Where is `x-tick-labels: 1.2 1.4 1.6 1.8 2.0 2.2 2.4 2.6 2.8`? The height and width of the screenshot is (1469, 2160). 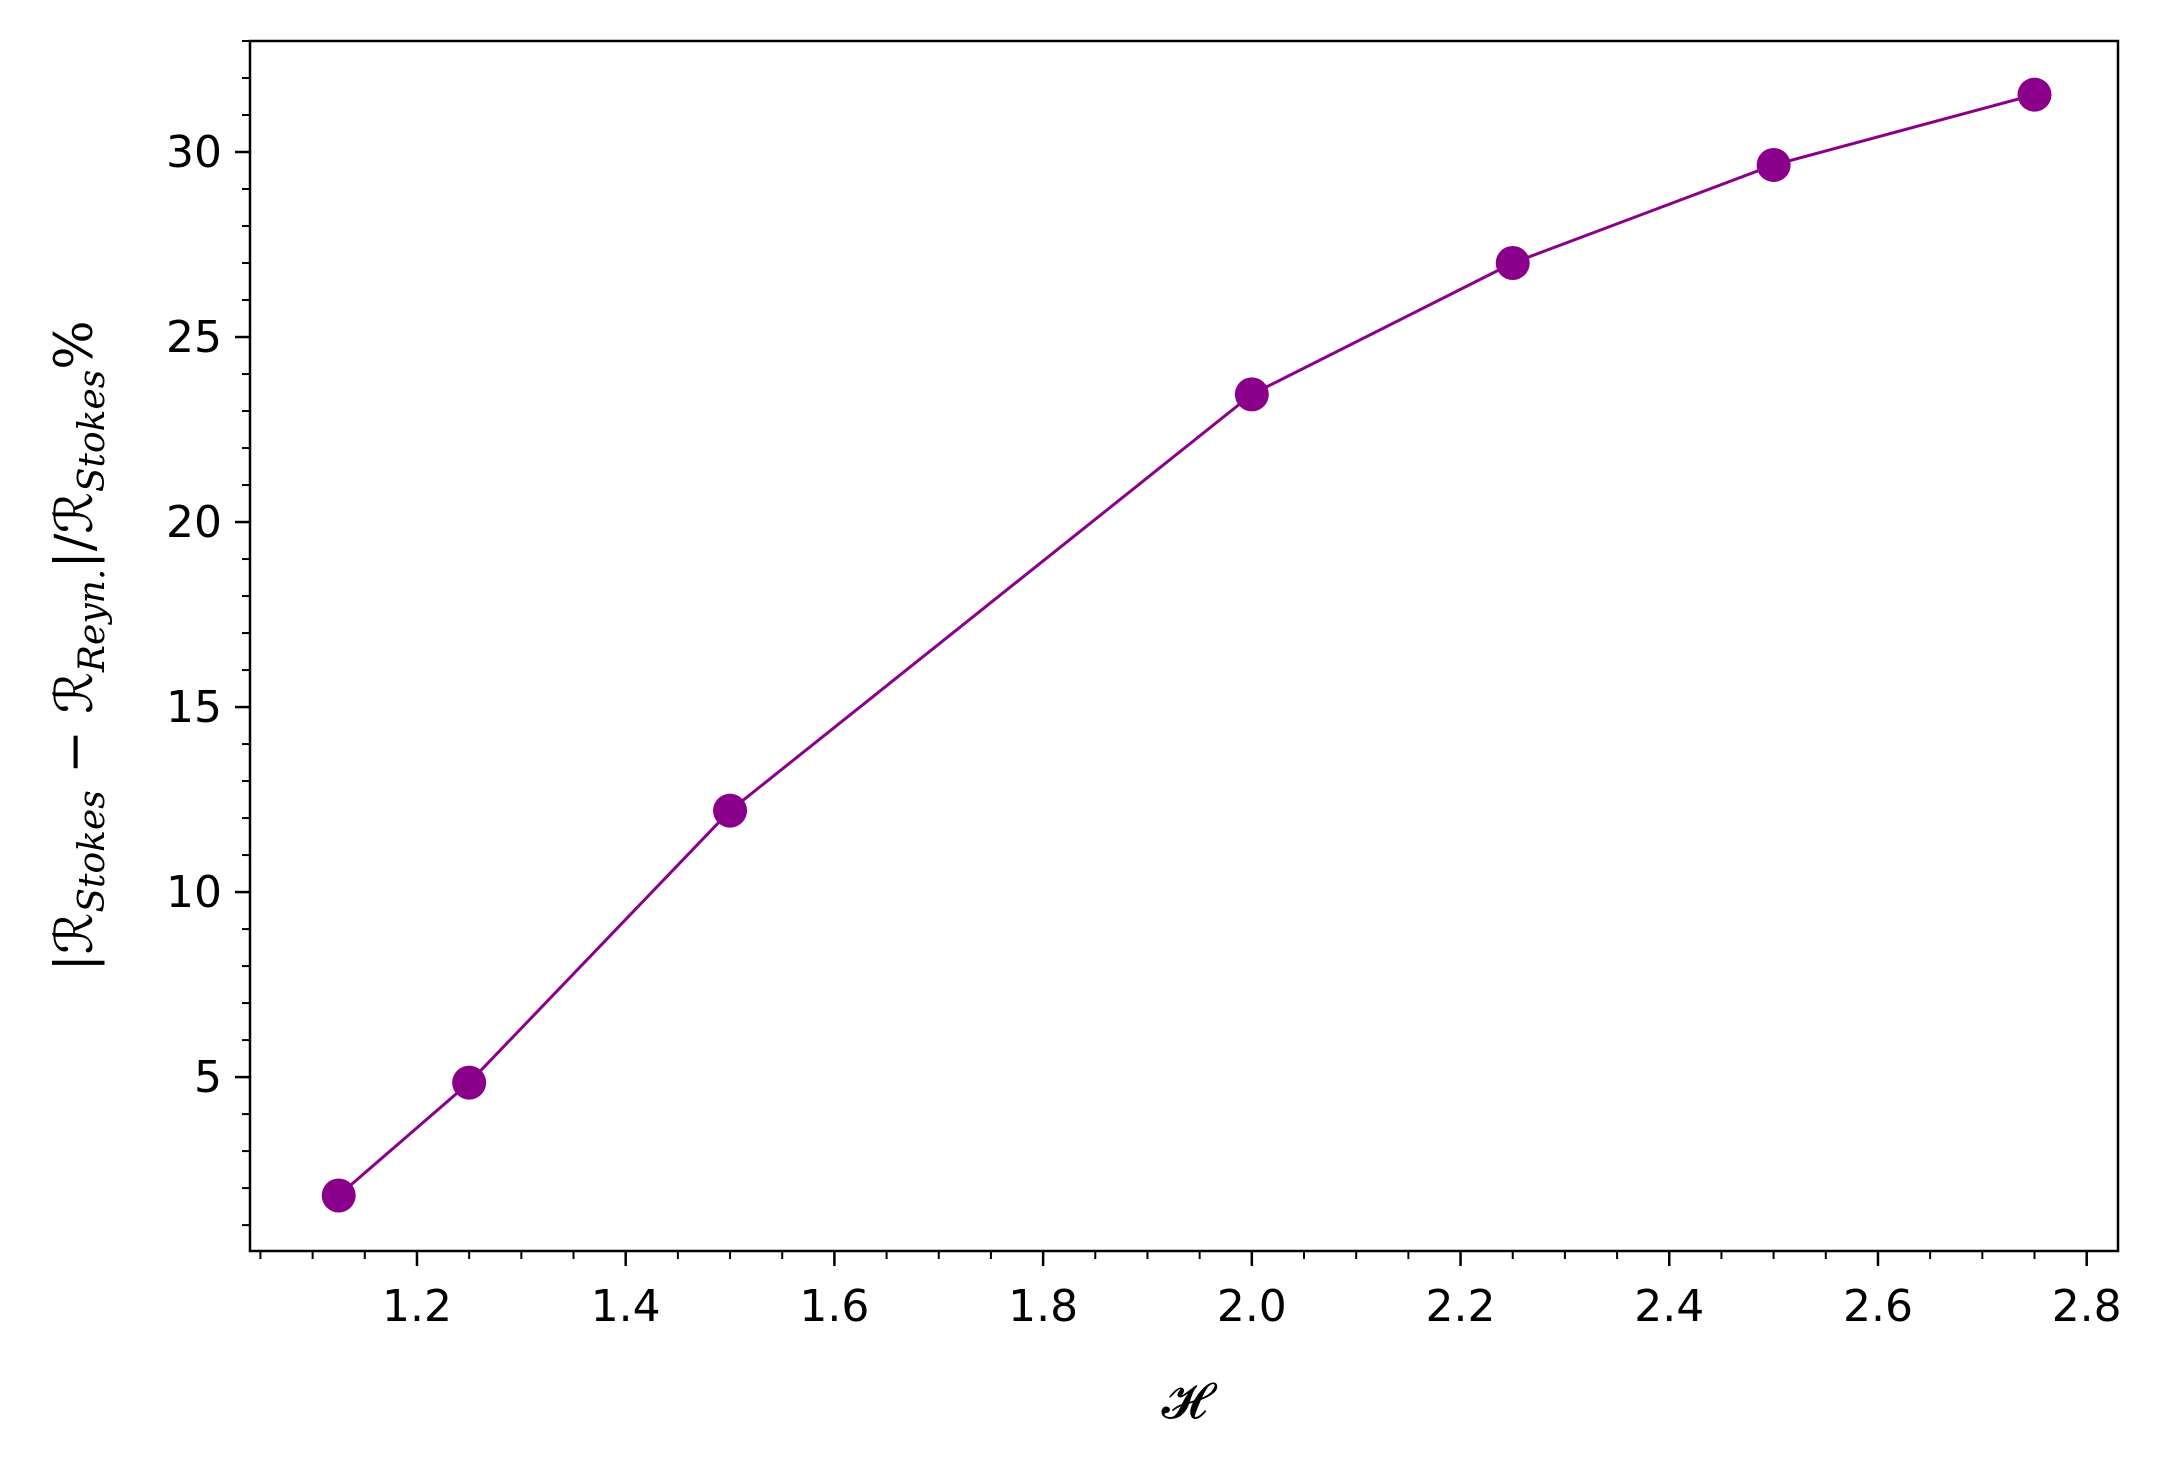 x-tick-labels: 1.2 1.4 1.6 1.8 2.0 2.2 2.4 2.6 2.8 is located at coordinates (1252, 1306).